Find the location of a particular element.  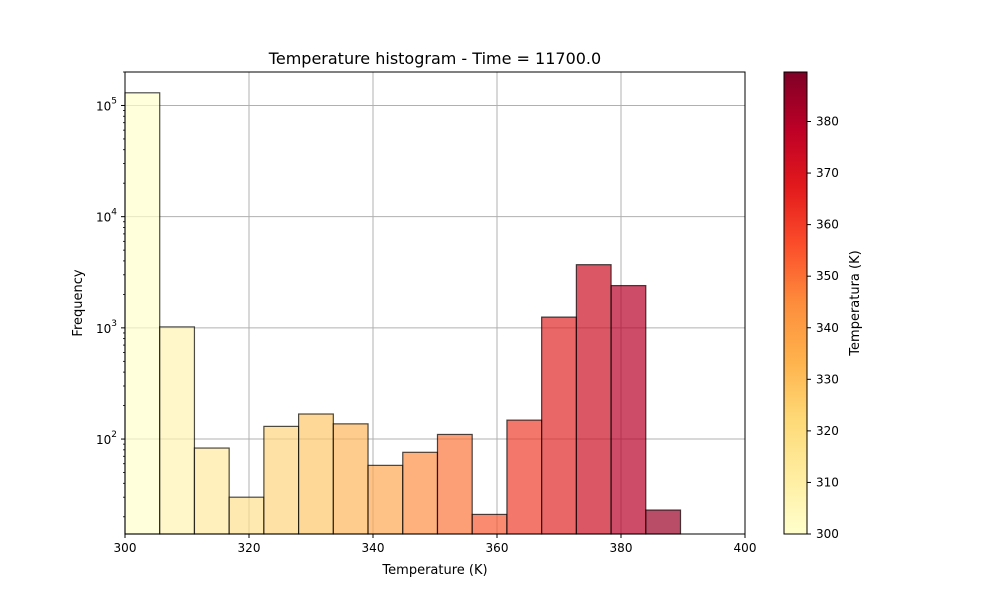

colorbar-tick-label: 310 is located at coordinates (827, 482).